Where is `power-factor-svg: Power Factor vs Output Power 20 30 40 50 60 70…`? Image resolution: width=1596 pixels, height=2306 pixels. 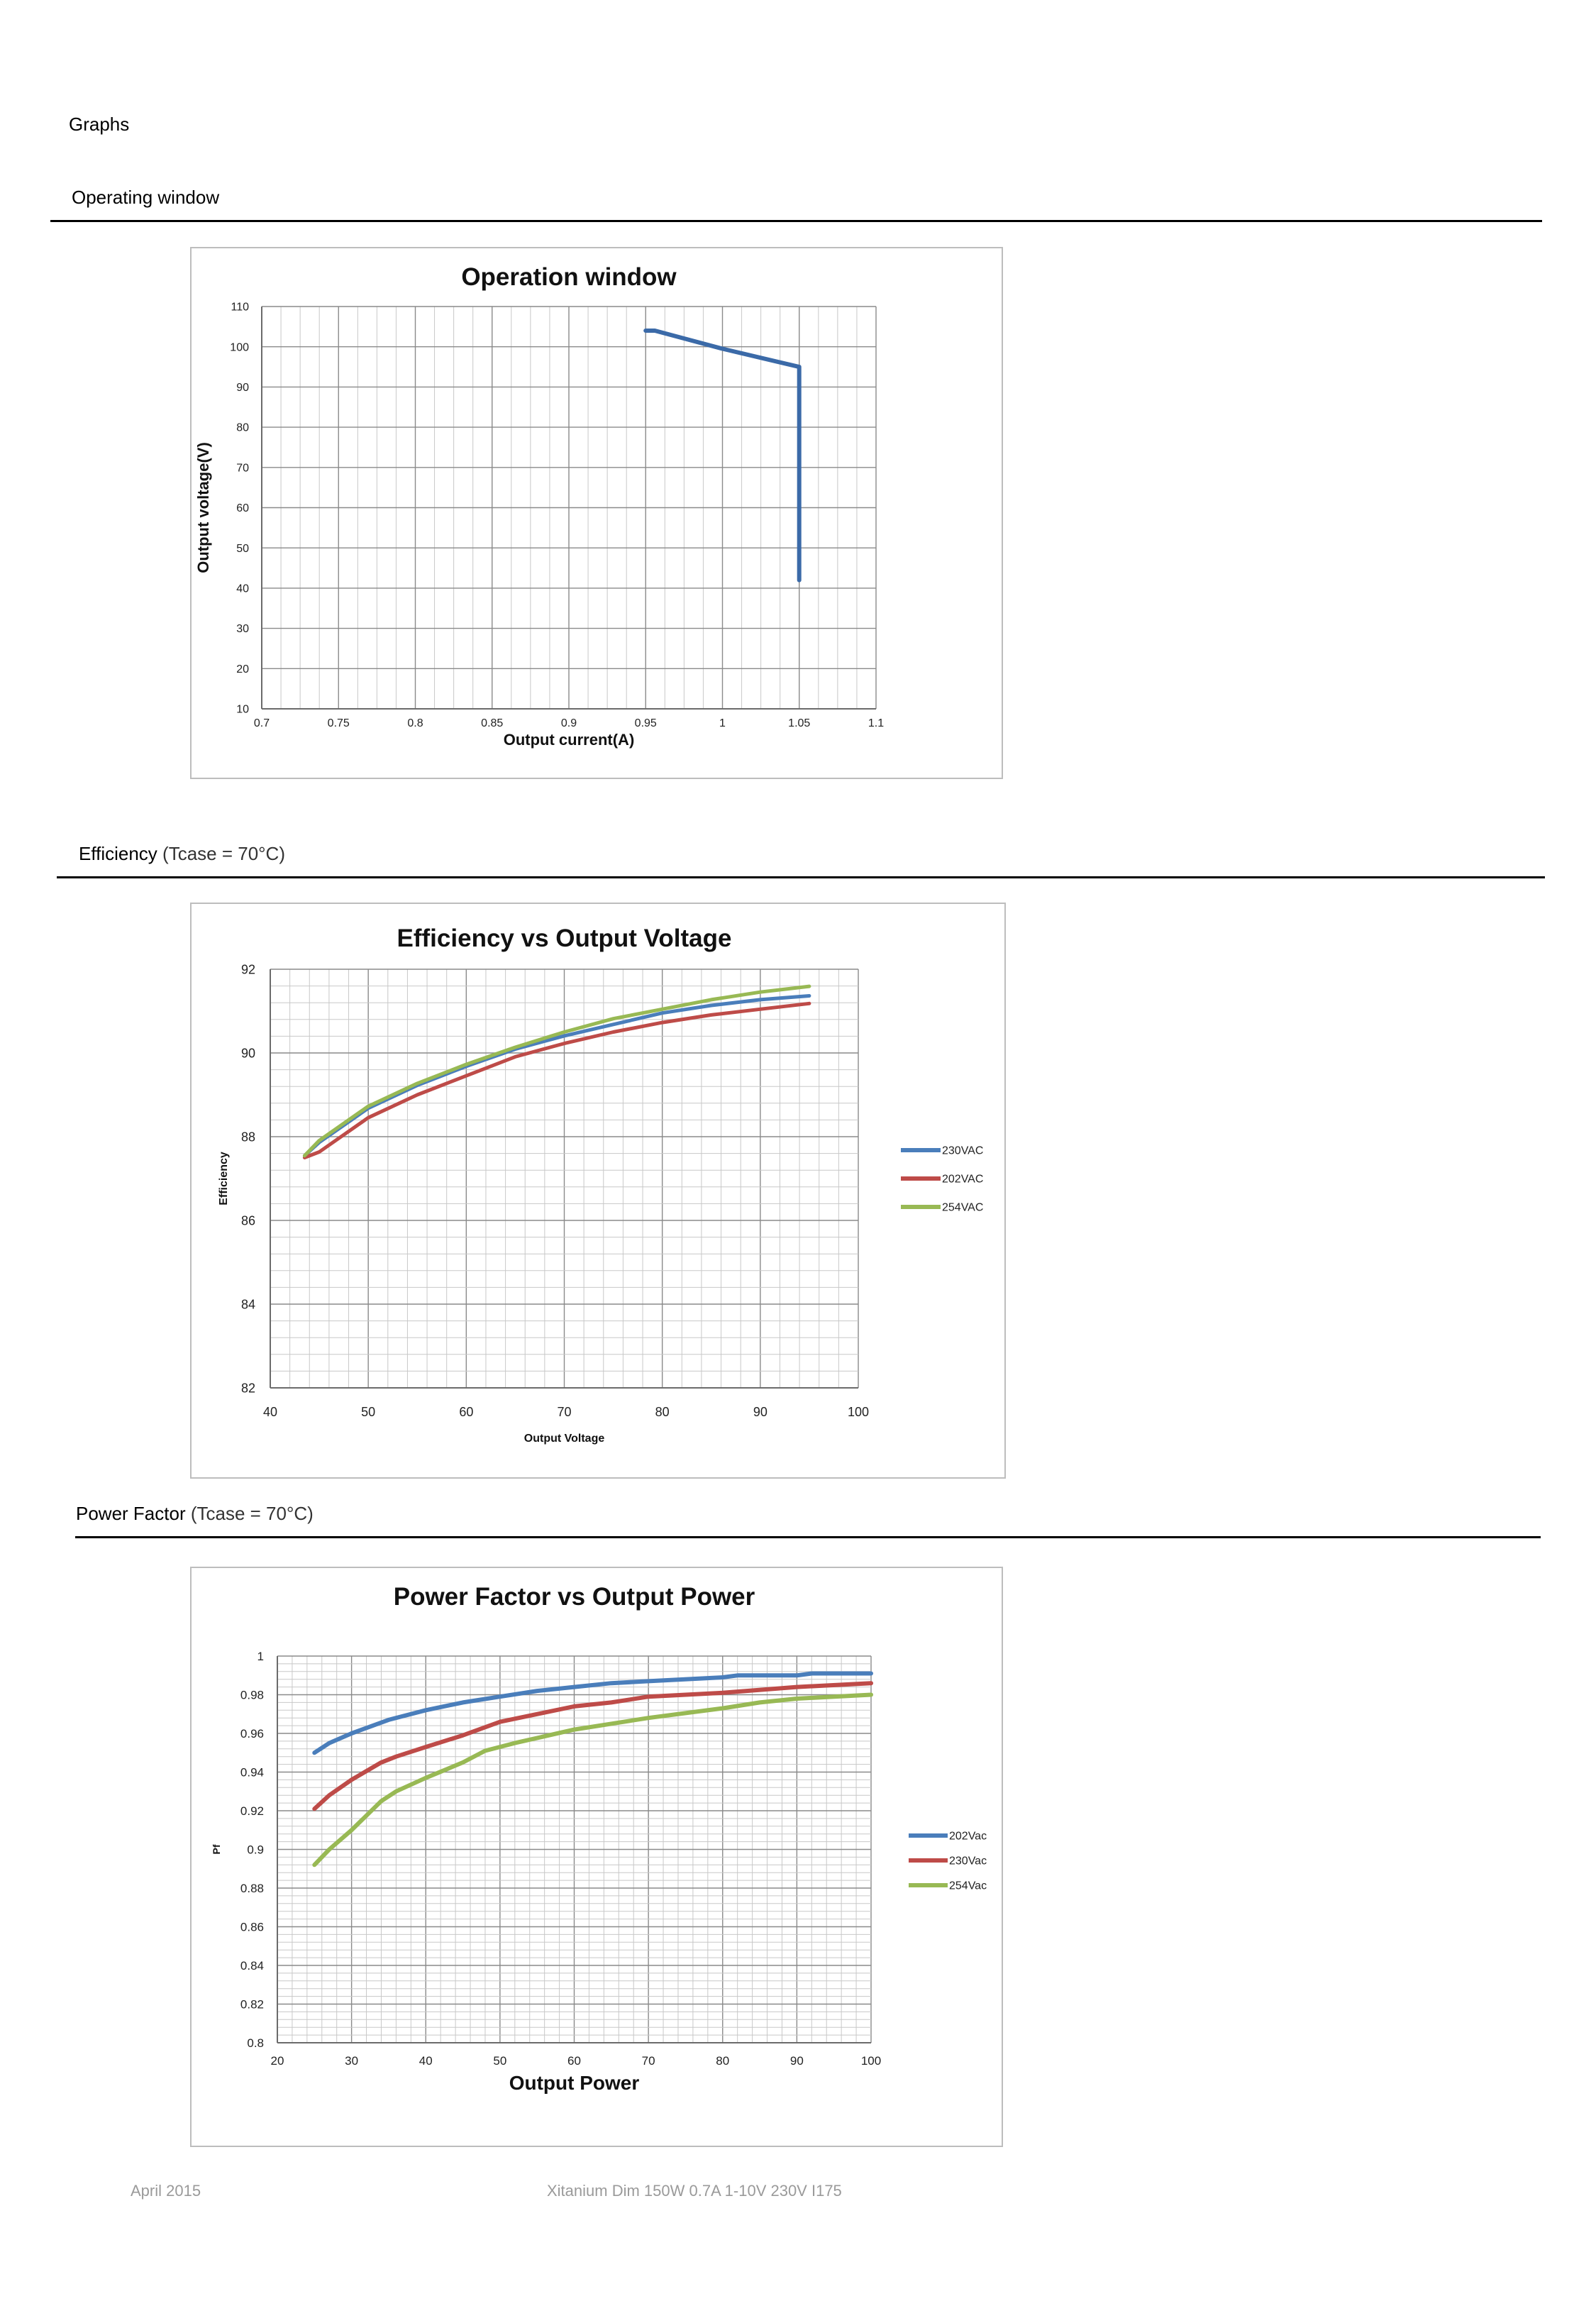
power-factor-svg: Power Factor vs Output Power 20 30 40 50 60 70… is located at coordinates (599, 1839).